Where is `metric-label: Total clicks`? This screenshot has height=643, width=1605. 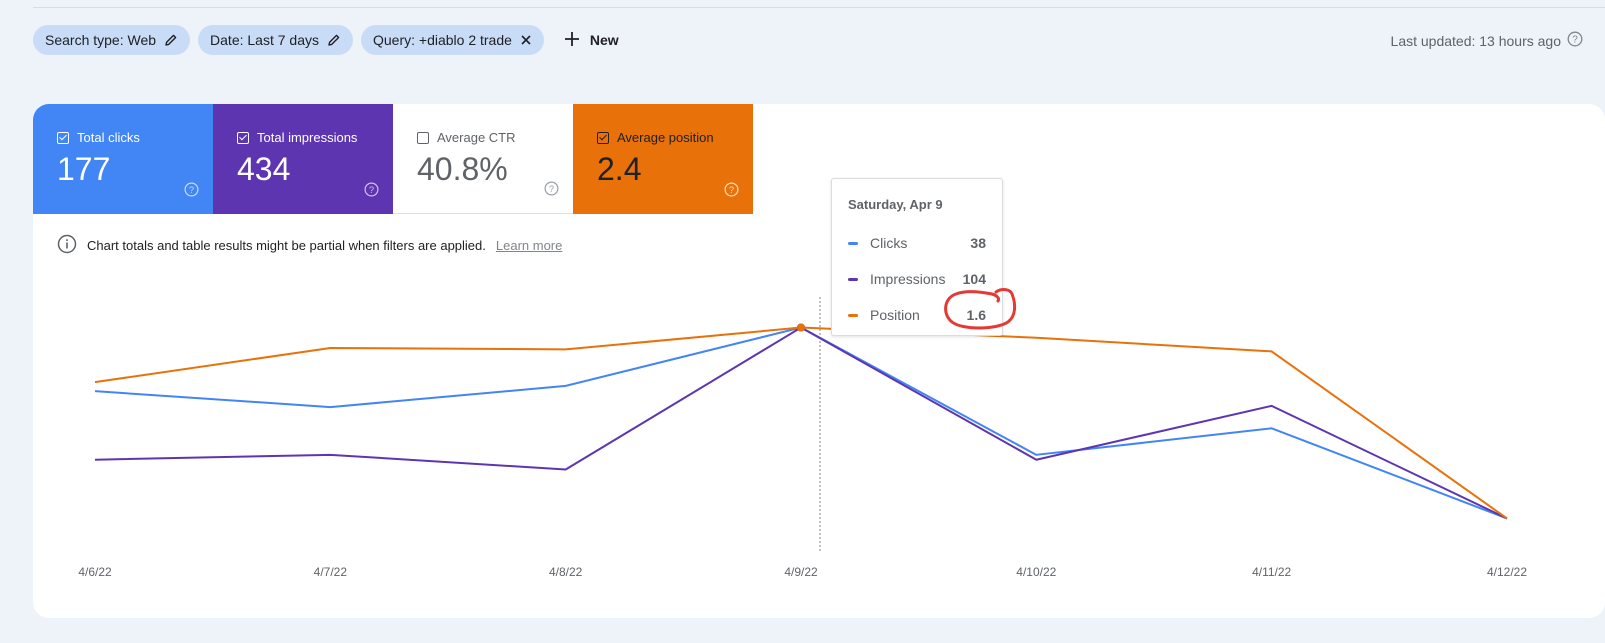
metric-label: Total clicks is located at coordinates (108, 137).